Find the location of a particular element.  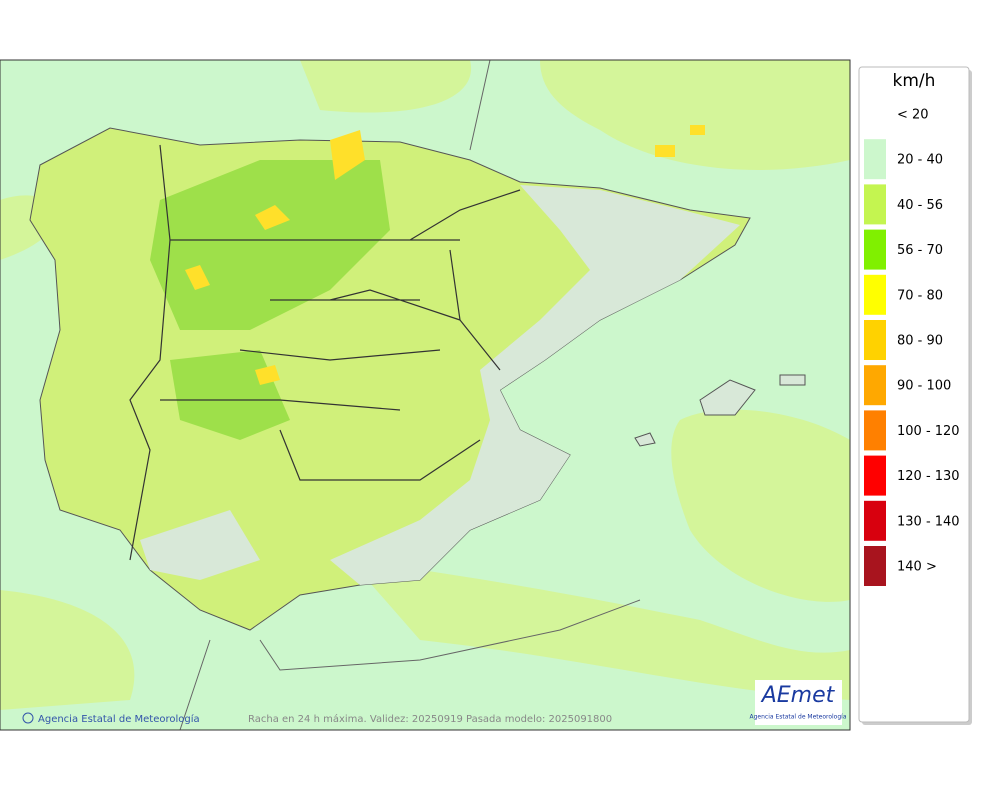

legend-label: 20 - 40 is located at coordinates (920, 160).